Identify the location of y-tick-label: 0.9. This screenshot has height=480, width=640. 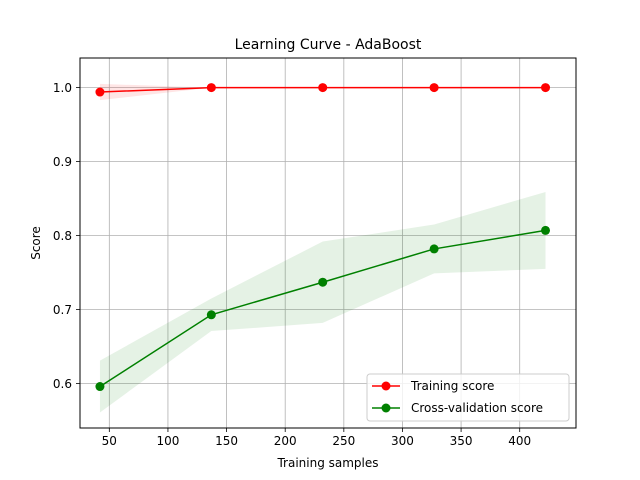
(62, 162).